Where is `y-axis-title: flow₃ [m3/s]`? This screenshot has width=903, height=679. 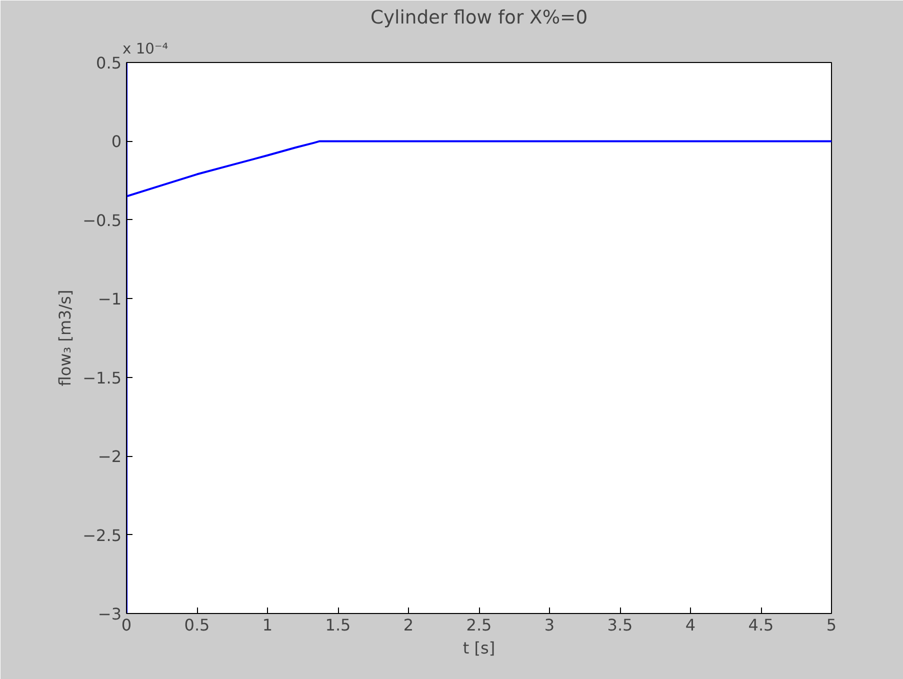 y-axis-title: flow₃ [m3/s] is located at coordinates (65, 338).